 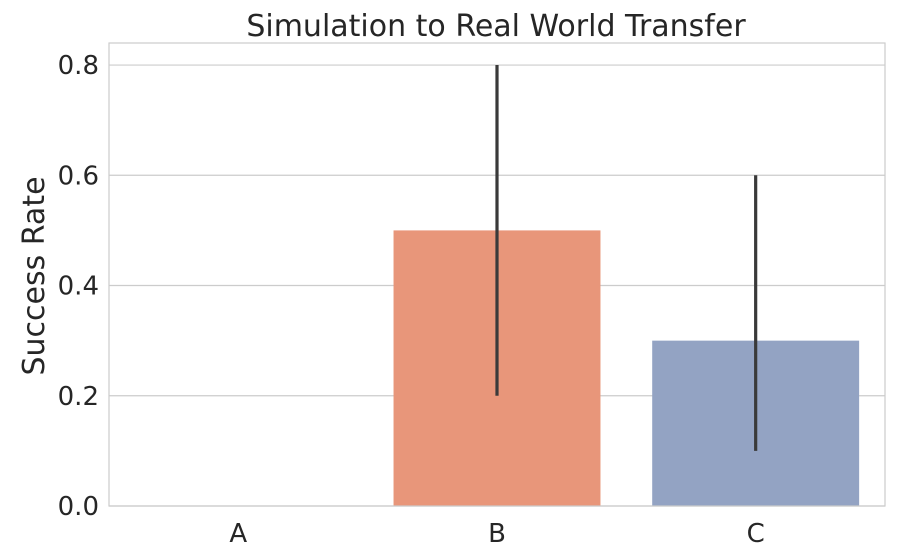 I want to click on y-tick-label: 0.2, so click(x=78, y=397).